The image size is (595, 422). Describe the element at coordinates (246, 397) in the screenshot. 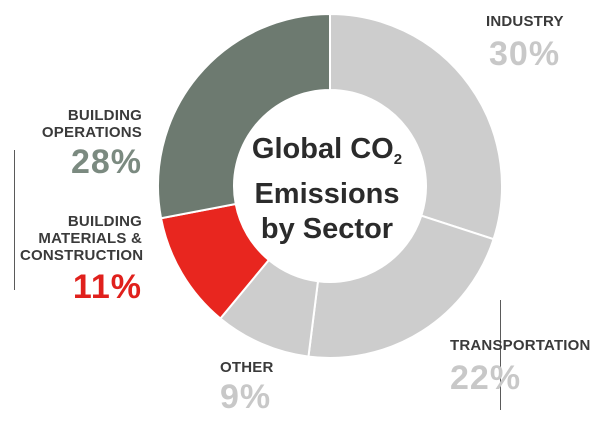

I see `value-other: 9%` at that location.